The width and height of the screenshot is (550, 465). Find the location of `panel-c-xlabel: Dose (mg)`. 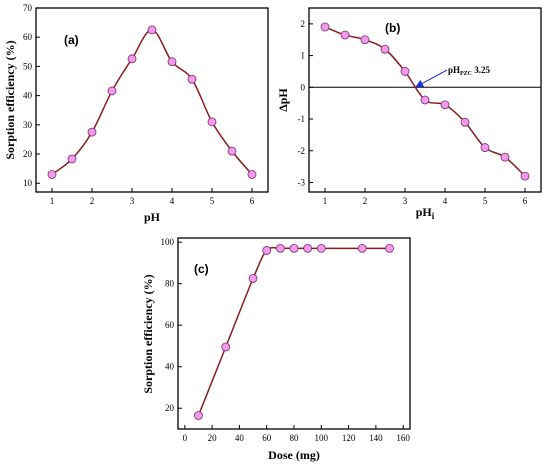

panel-c-xlabel: Dose (mg) is located at coordinates (294, 455).